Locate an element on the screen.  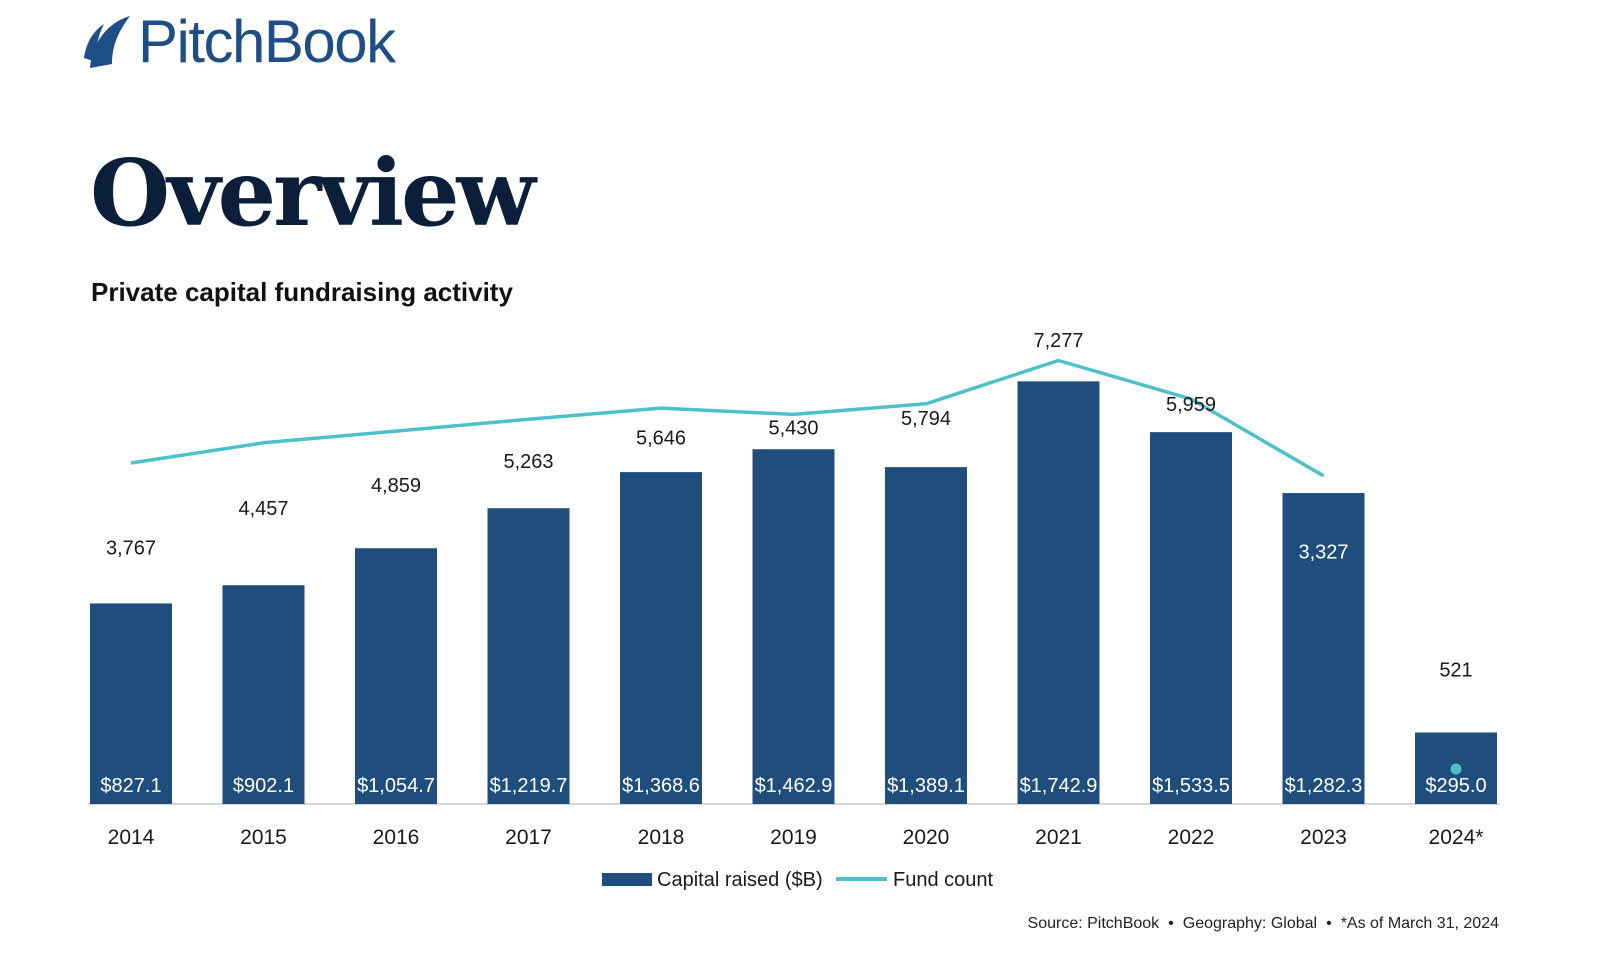
x-tick-label: 2018 is located at coordinates (661, 837).